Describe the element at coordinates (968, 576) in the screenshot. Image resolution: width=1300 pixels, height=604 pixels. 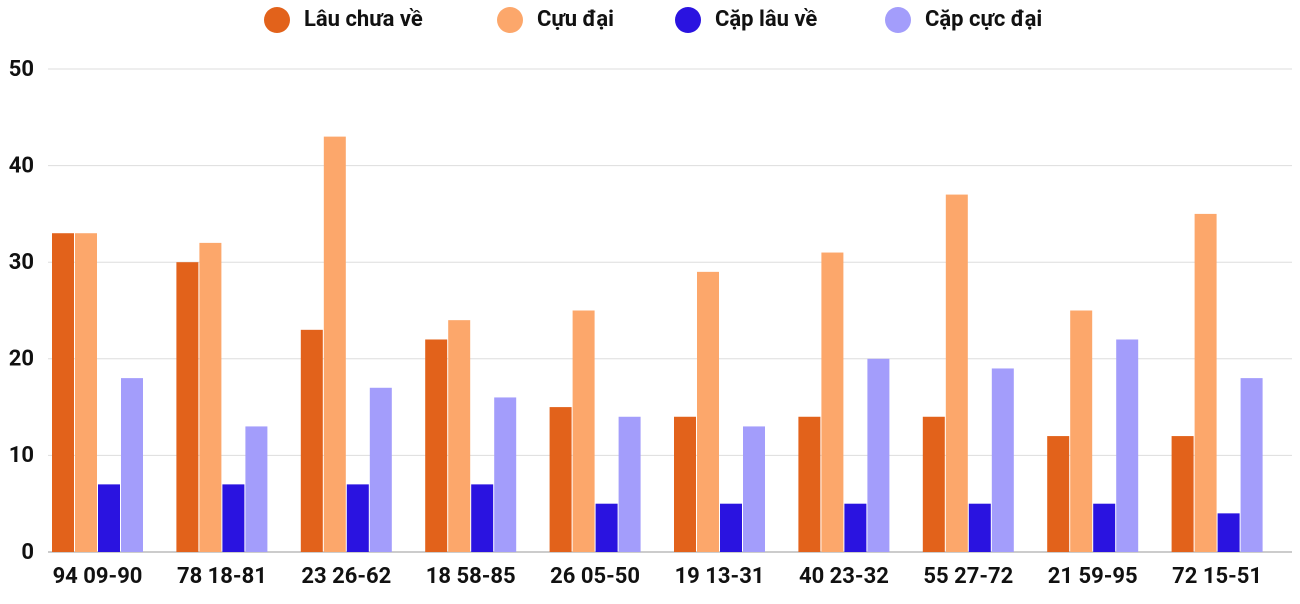
I see `x-tick-label: 55 27-72` at that location.